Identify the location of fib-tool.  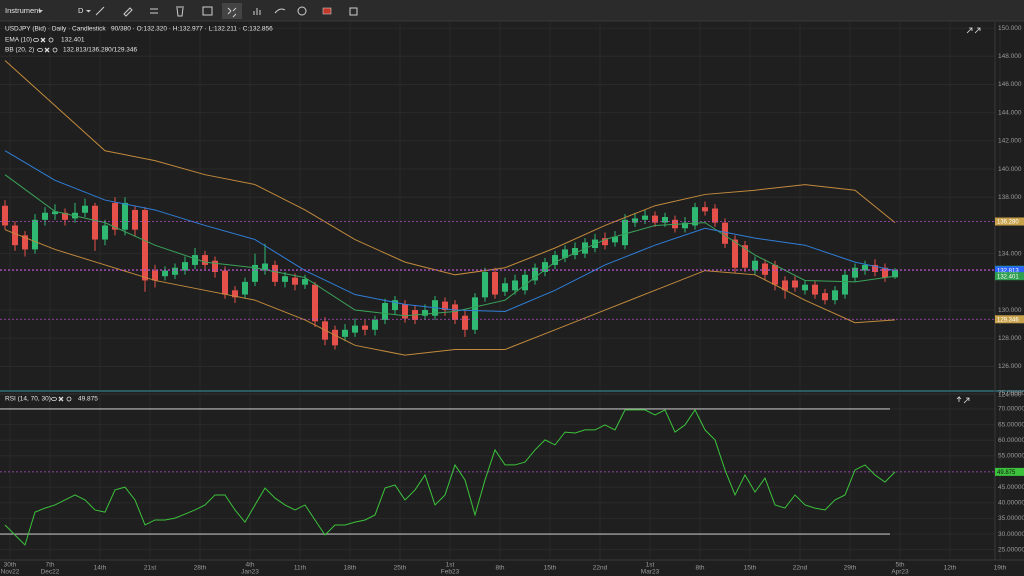
(154, 11).